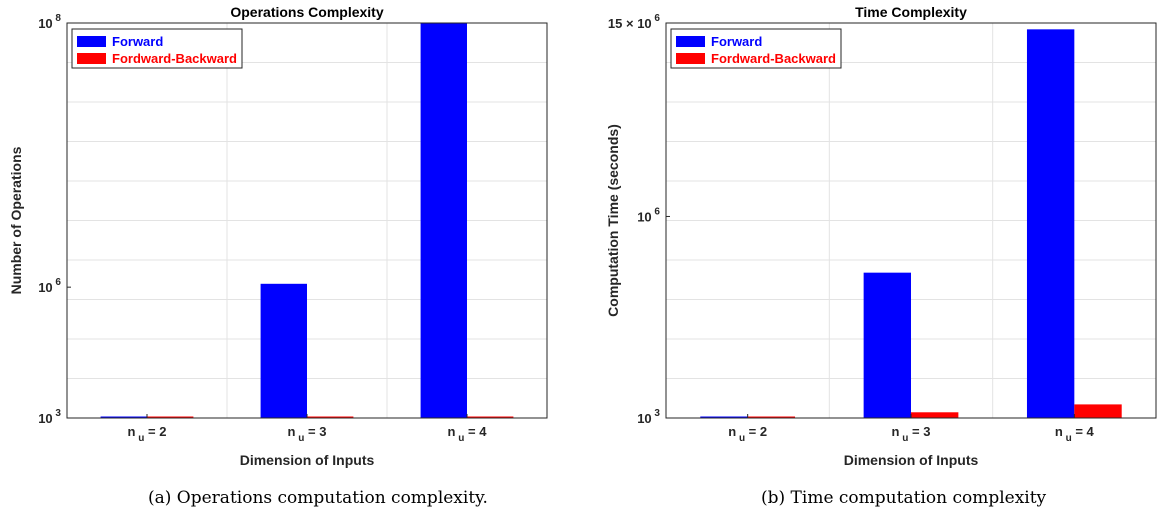 The image size is (1166, 519). I want to click on y-axis-label: Computation Time (seconds), so click(613, 220).